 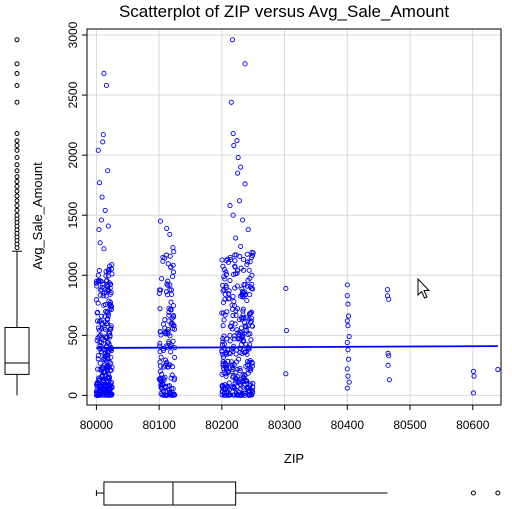 What do you see at coordinates (73, 34) in the screenshot?
I see `y-tick-label: 3000` at bounding box center [73, 34].